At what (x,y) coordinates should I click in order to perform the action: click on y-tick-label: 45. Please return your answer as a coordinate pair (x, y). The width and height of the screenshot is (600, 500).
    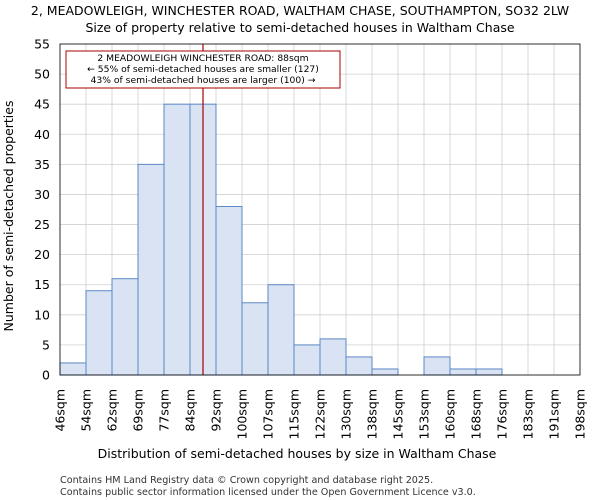
    Looking at the image, I should click on (42, 104).